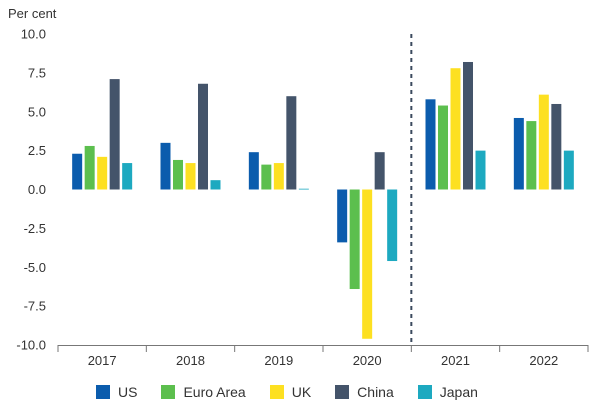 The width and height of the screenshot is (600, 413). I want to click on y-tick-label: 10.0, so click(33, 34).